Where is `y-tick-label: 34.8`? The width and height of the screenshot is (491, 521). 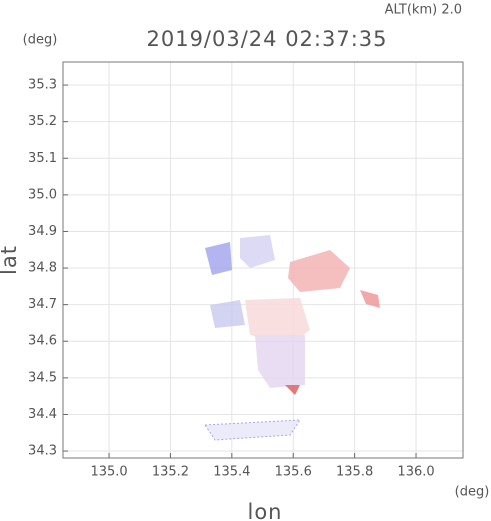 y-tick-label: 34.8 is located at coordinates (42, 268).